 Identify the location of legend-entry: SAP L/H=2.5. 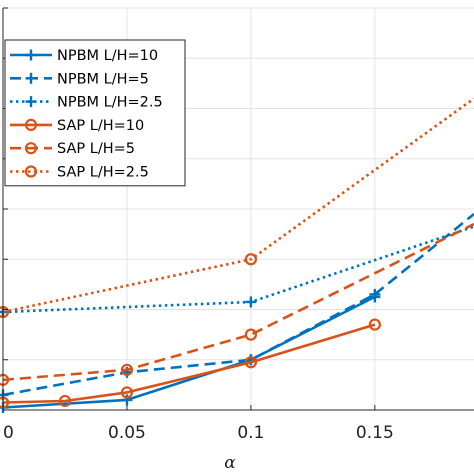
(79, 173).